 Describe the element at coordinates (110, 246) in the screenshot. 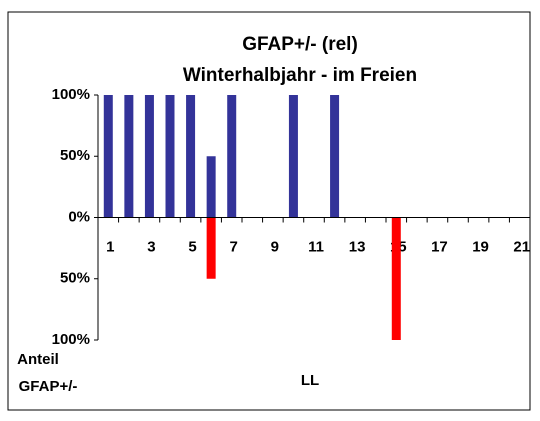

I see `x-tick-label: 1` at that location.